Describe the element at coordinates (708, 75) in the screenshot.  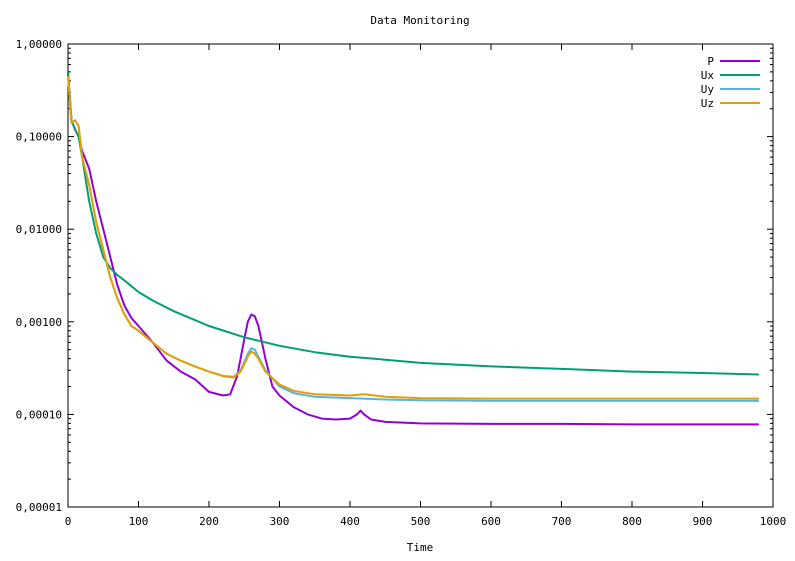
I see `legend-label-ux: Ux` at that location.